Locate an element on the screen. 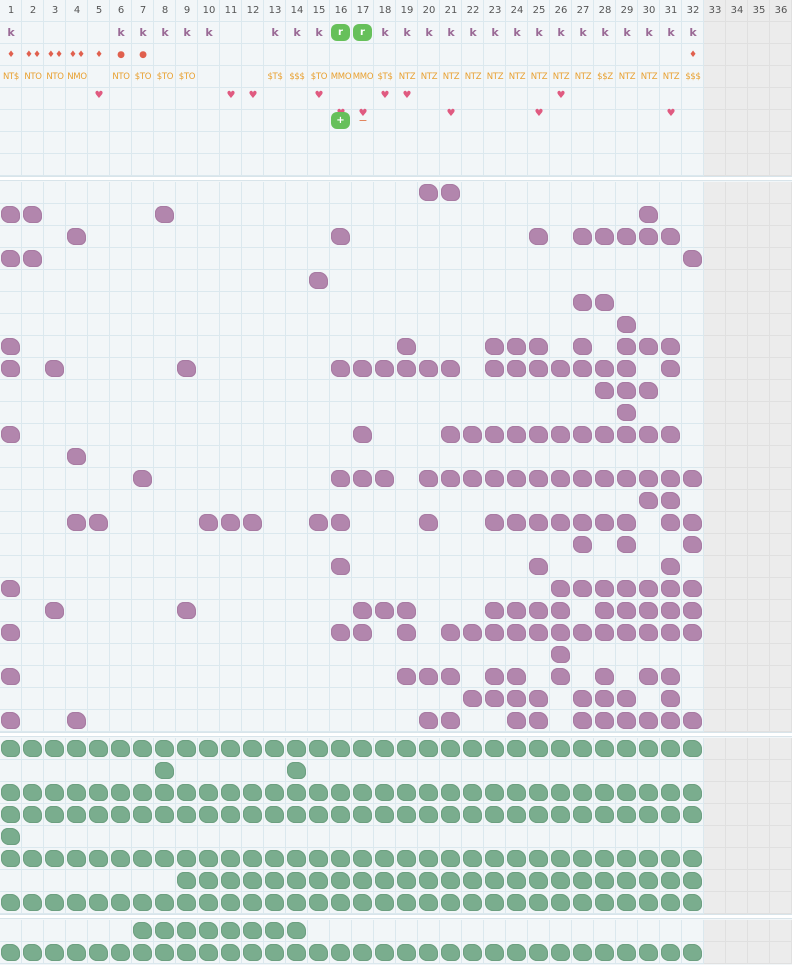 The image size is (792, 965). heart-icon: ♥ is located at coordinates (561, 95).